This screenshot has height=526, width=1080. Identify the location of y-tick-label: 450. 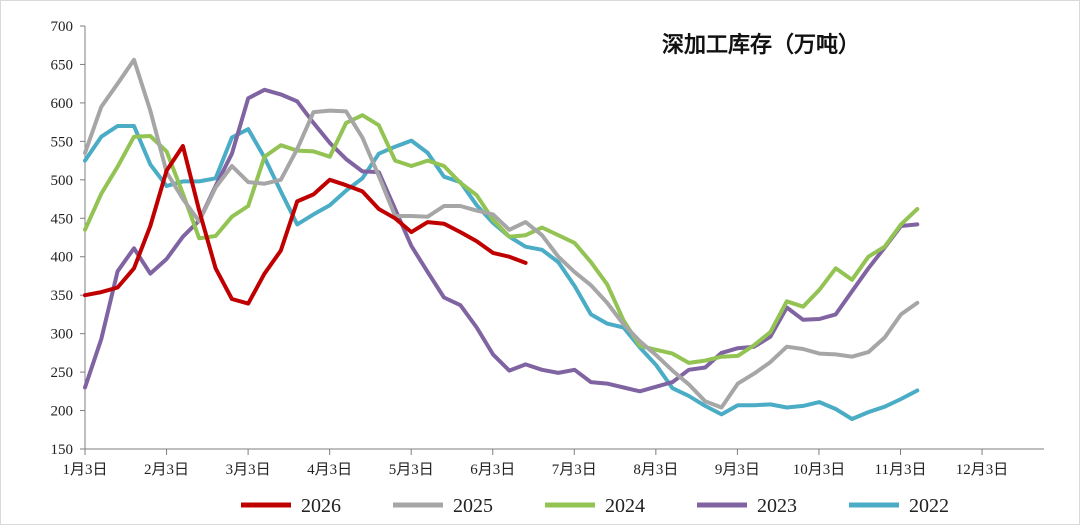
(62, 219).